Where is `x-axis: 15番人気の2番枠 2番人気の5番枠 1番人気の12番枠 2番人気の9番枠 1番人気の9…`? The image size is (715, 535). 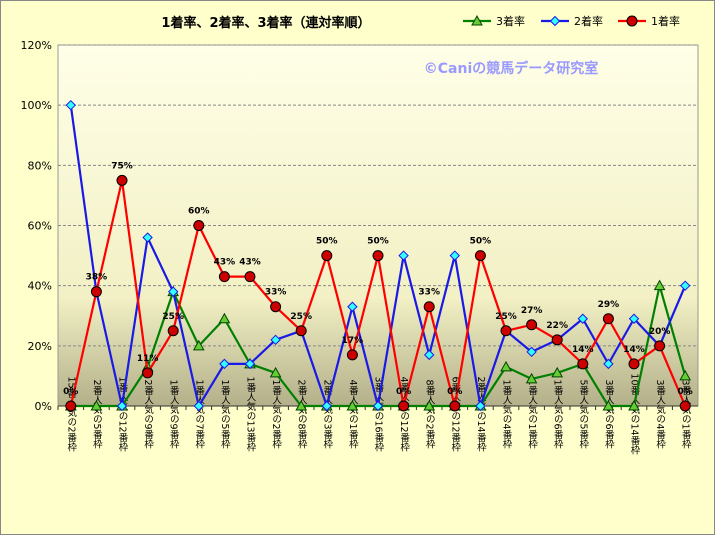 x-axis: 15番人気の2番枠 2番人気の5番枠 1番人気の12番枠 2番人気の9番枠 1番人気の9… is located at coordinates (374, 414).